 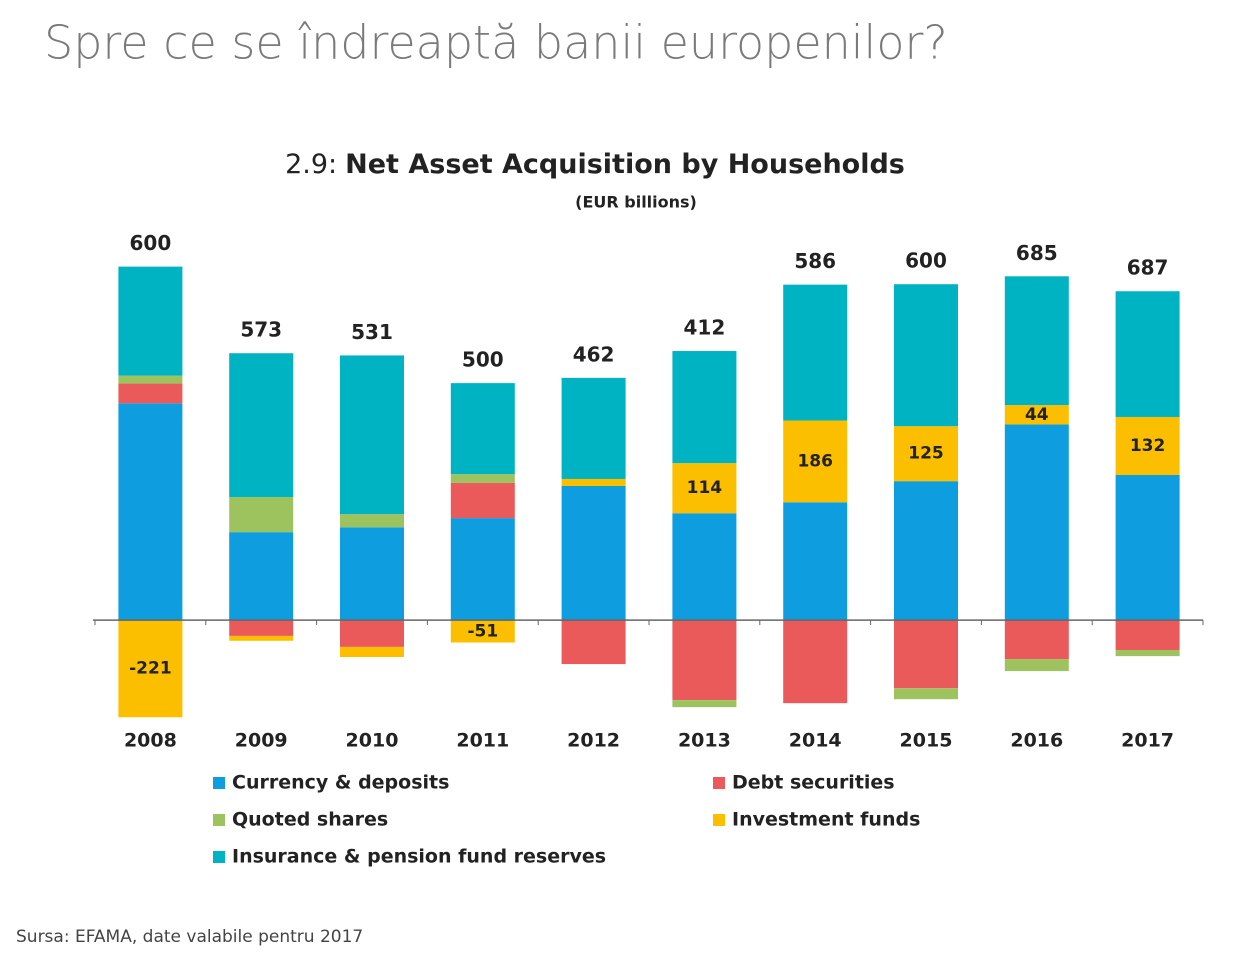 I want to click on x-tick-label: 2009, so click(x=261, y=741).